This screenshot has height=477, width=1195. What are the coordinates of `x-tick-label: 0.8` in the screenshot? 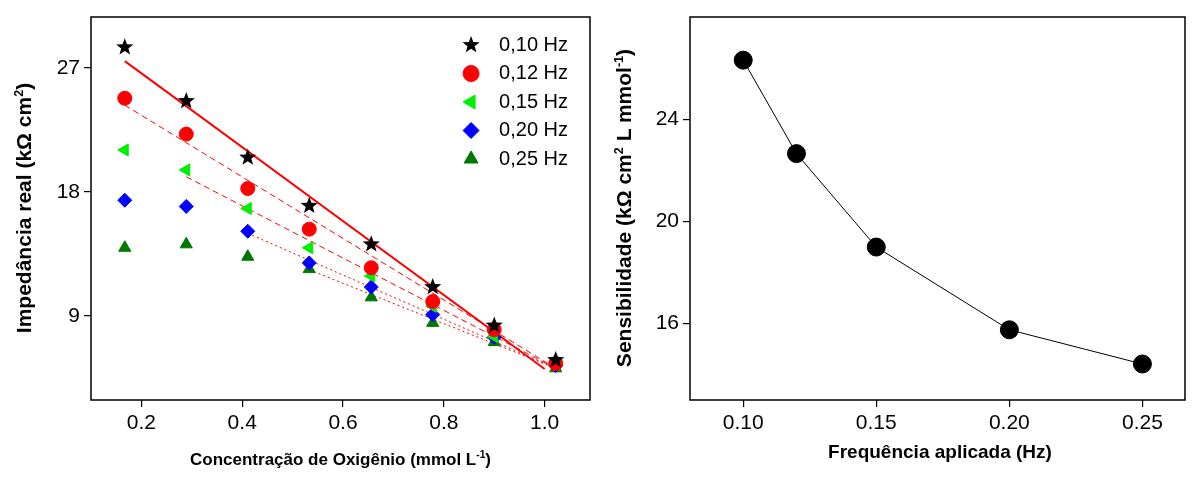 It's located at (444, 422).